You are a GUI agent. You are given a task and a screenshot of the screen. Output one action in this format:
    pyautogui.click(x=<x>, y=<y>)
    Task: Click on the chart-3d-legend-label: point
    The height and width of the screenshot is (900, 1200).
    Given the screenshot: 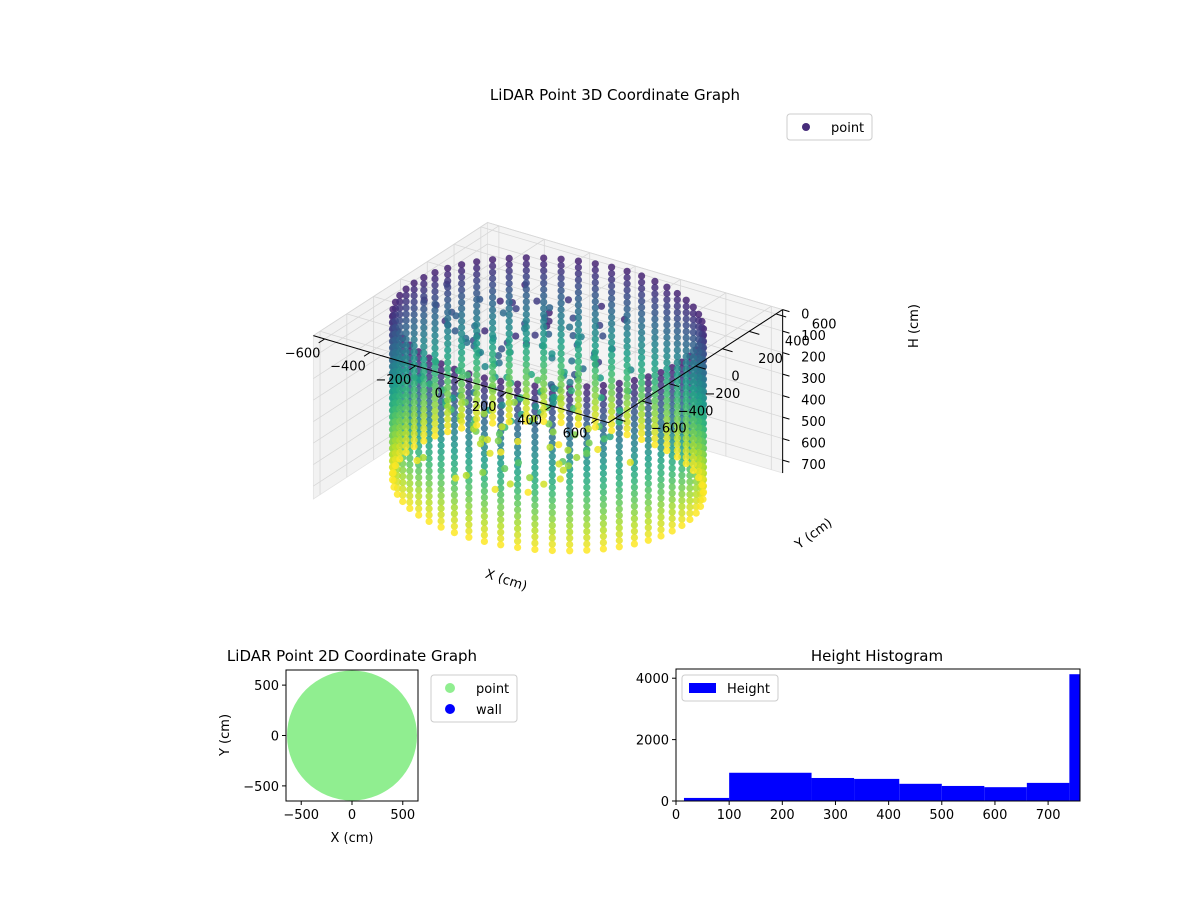 What is the action you would take?
    pyautogui.click(x=847, y=128)
    